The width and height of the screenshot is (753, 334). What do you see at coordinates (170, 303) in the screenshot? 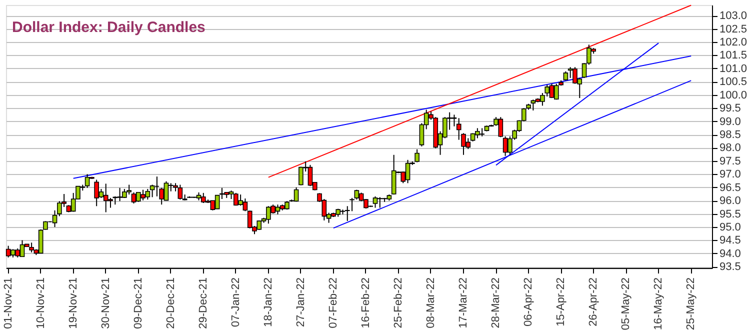
I see `x-tick-label: 20-Dec-21` at bounding box center [170, 303].